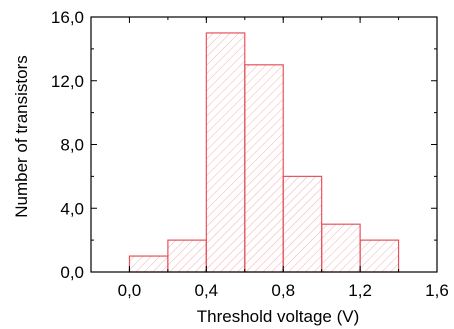 Image resolution: width=454 pixels, height=329 pixels. What do you see at coordinates (360, 290) in the screenshot?
I see `x-tick-label: 1,2` at bounding box center [360, 290].